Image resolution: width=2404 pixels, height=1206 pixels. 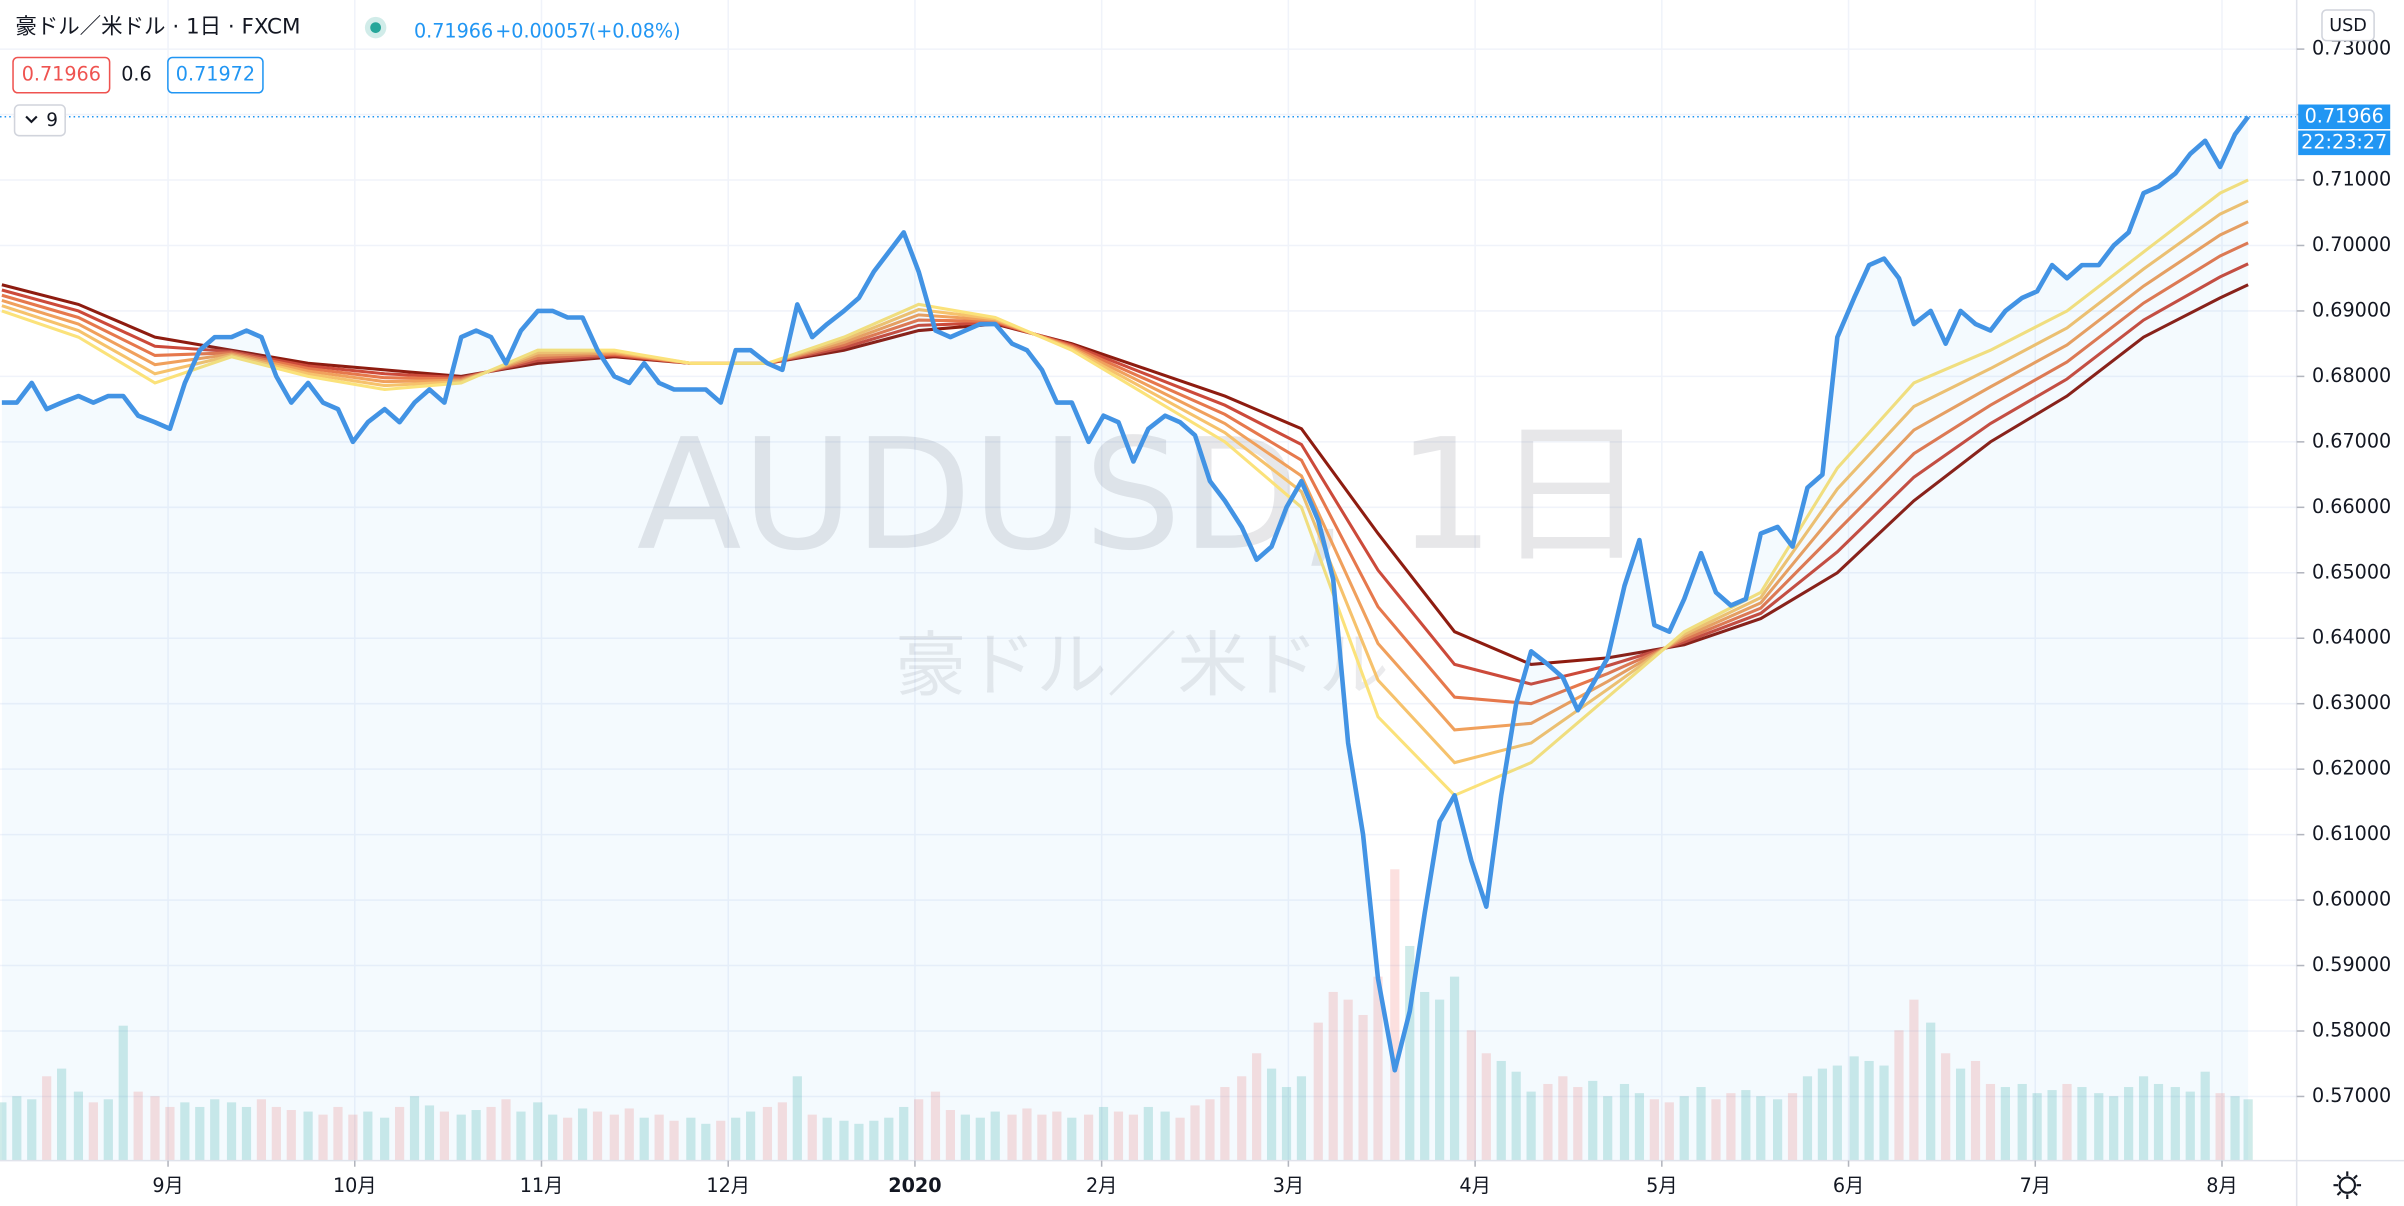 I want to click on y-tick-label: 0.61000, so click(x=2351, y=833).